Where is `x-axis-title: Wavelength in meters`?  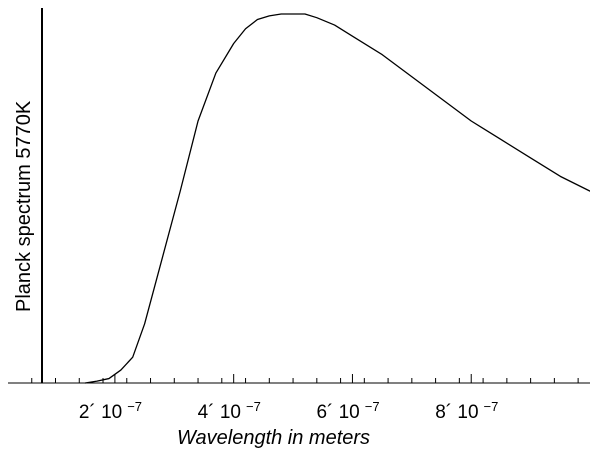
x-axis-title: Wavelength in meters is located at coordinates (273, 438).